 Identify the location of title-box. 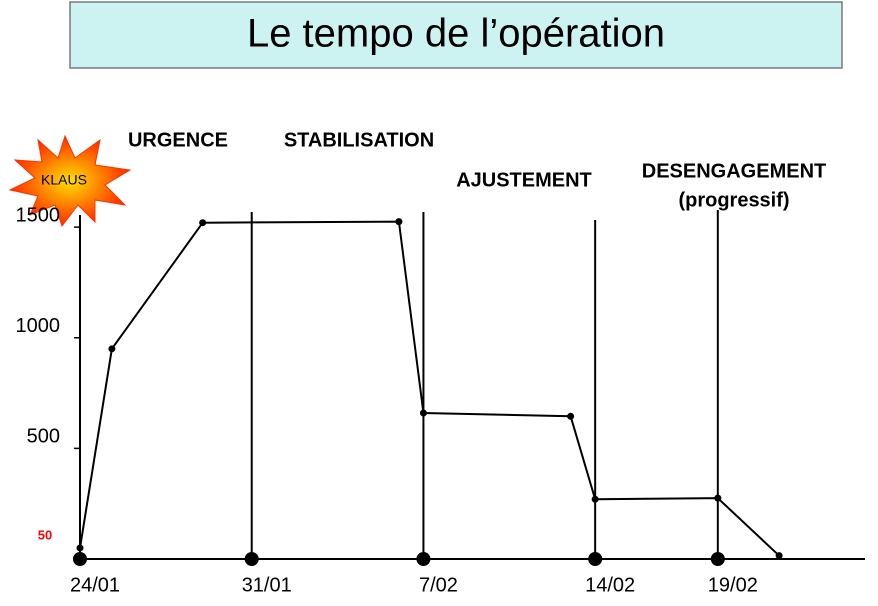
(456, 35).